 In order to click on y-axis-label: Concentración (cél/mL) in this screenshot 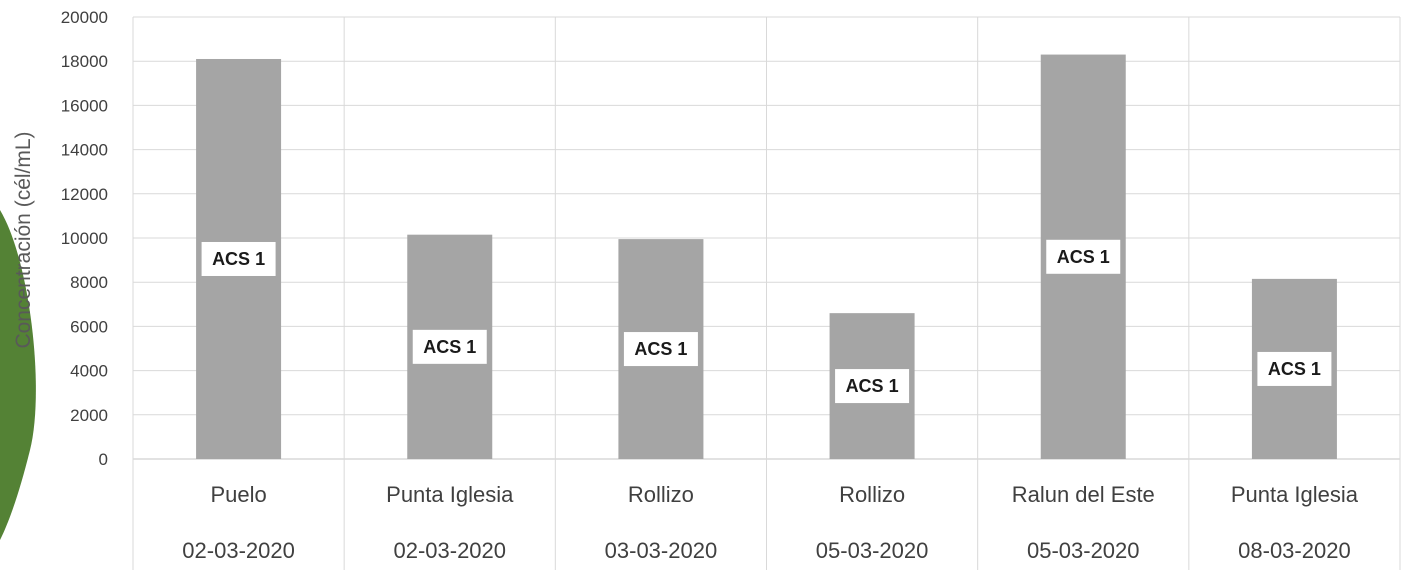, I will do `click(23, 239)`.